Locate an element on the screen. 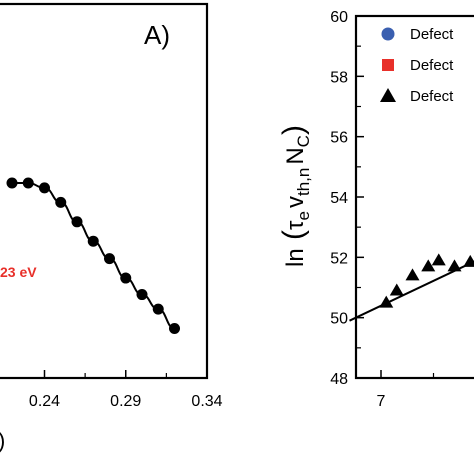 The image size is (474, 474). panel-a-x-tick-1: 0.29 is located at coordinates (125, 401).